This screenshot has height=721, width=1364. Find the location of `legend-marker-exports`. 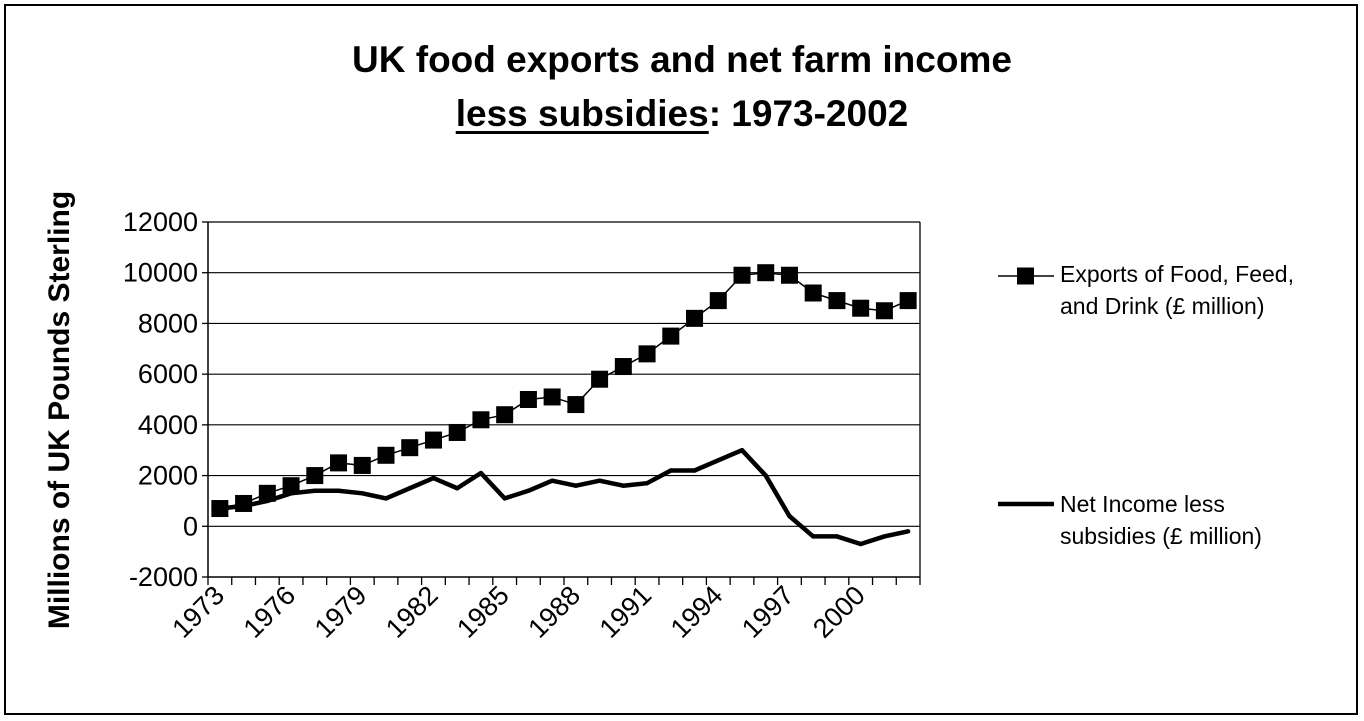

legend-marker-exports is located at coordinates (1025, 276).